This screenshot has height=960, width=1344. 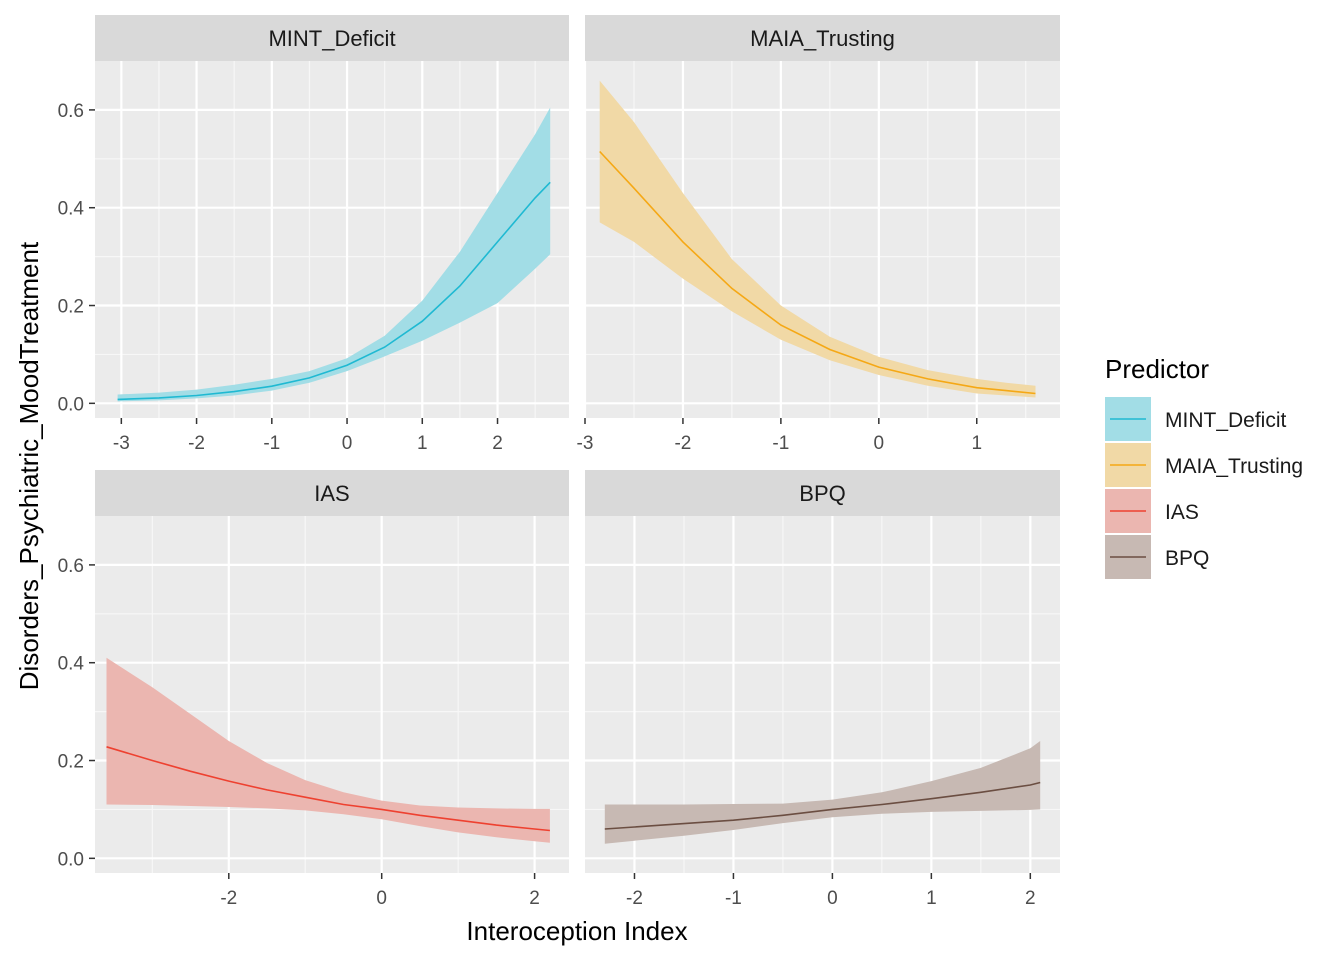 I want to click on x-axis-title: Interoception Index, so click(x=576, y=931).